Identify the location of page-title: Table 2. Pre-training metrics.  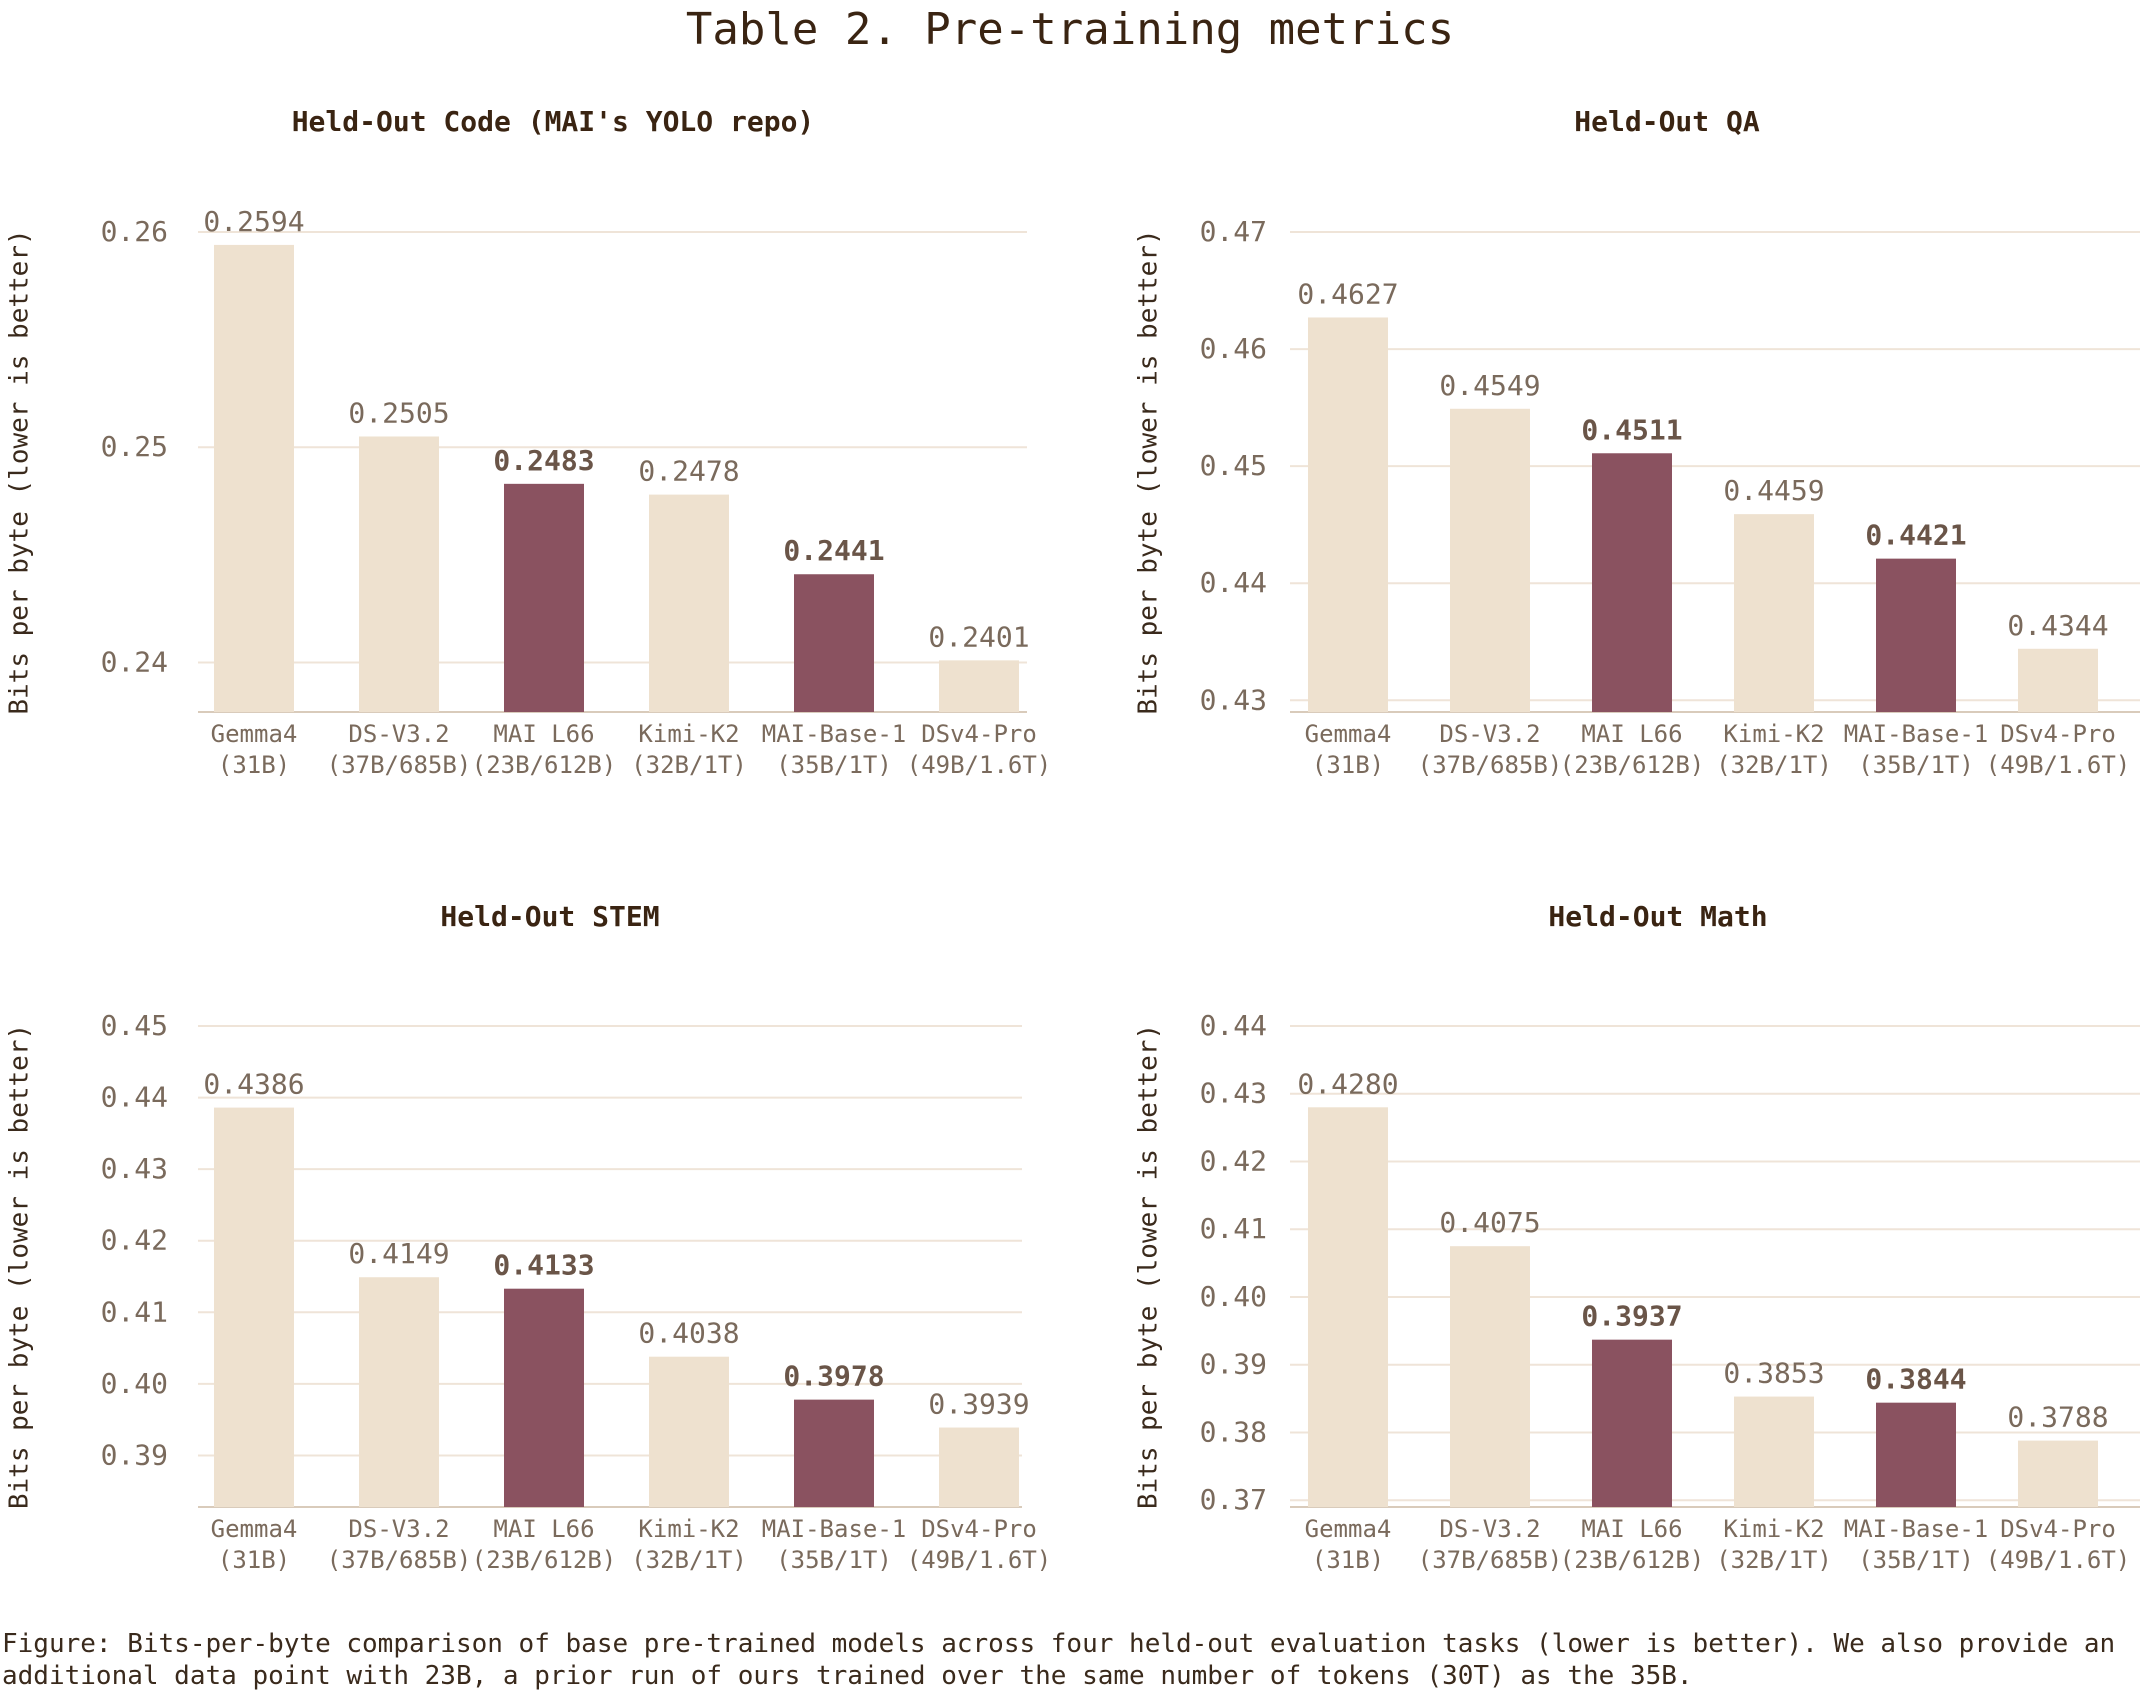
(1070, 29).